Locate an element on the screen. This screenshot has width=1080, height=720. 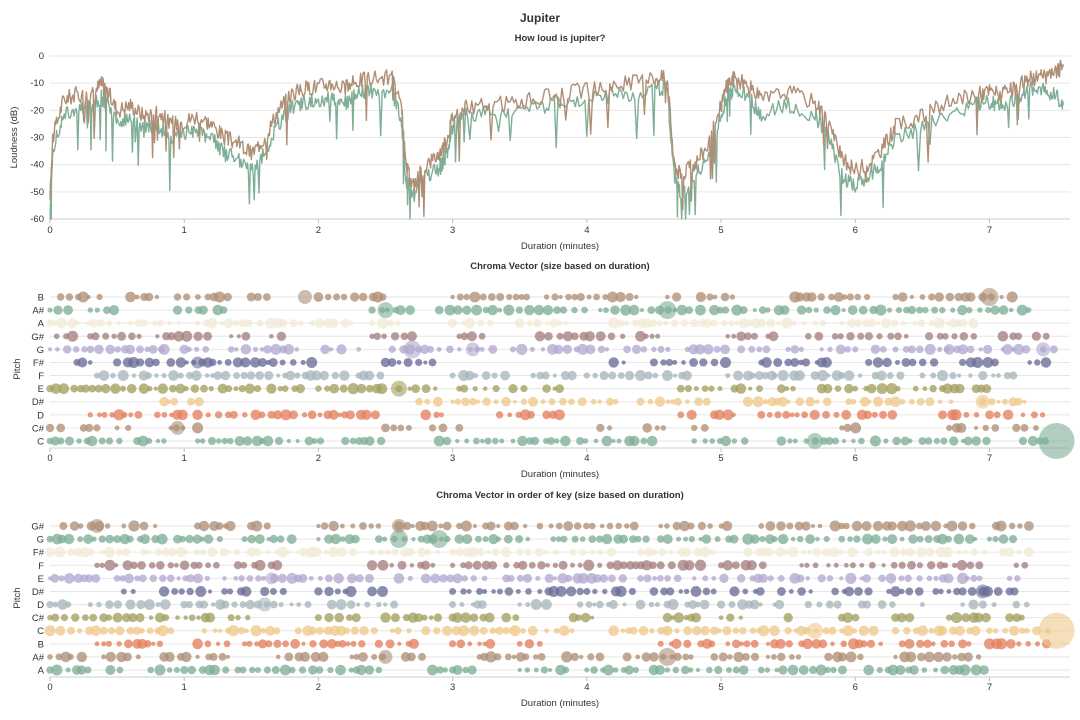
x-axis-label: Duration (minutes) is located at coordinates (560, 474).